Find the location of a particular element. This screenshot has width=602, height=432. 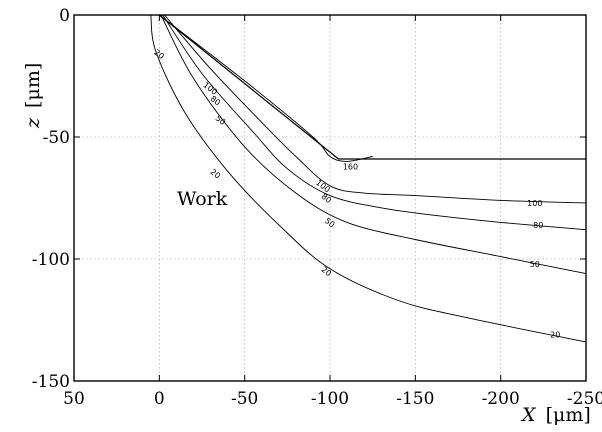

x-tick-label: -50 is located at coordinates (244, 399).